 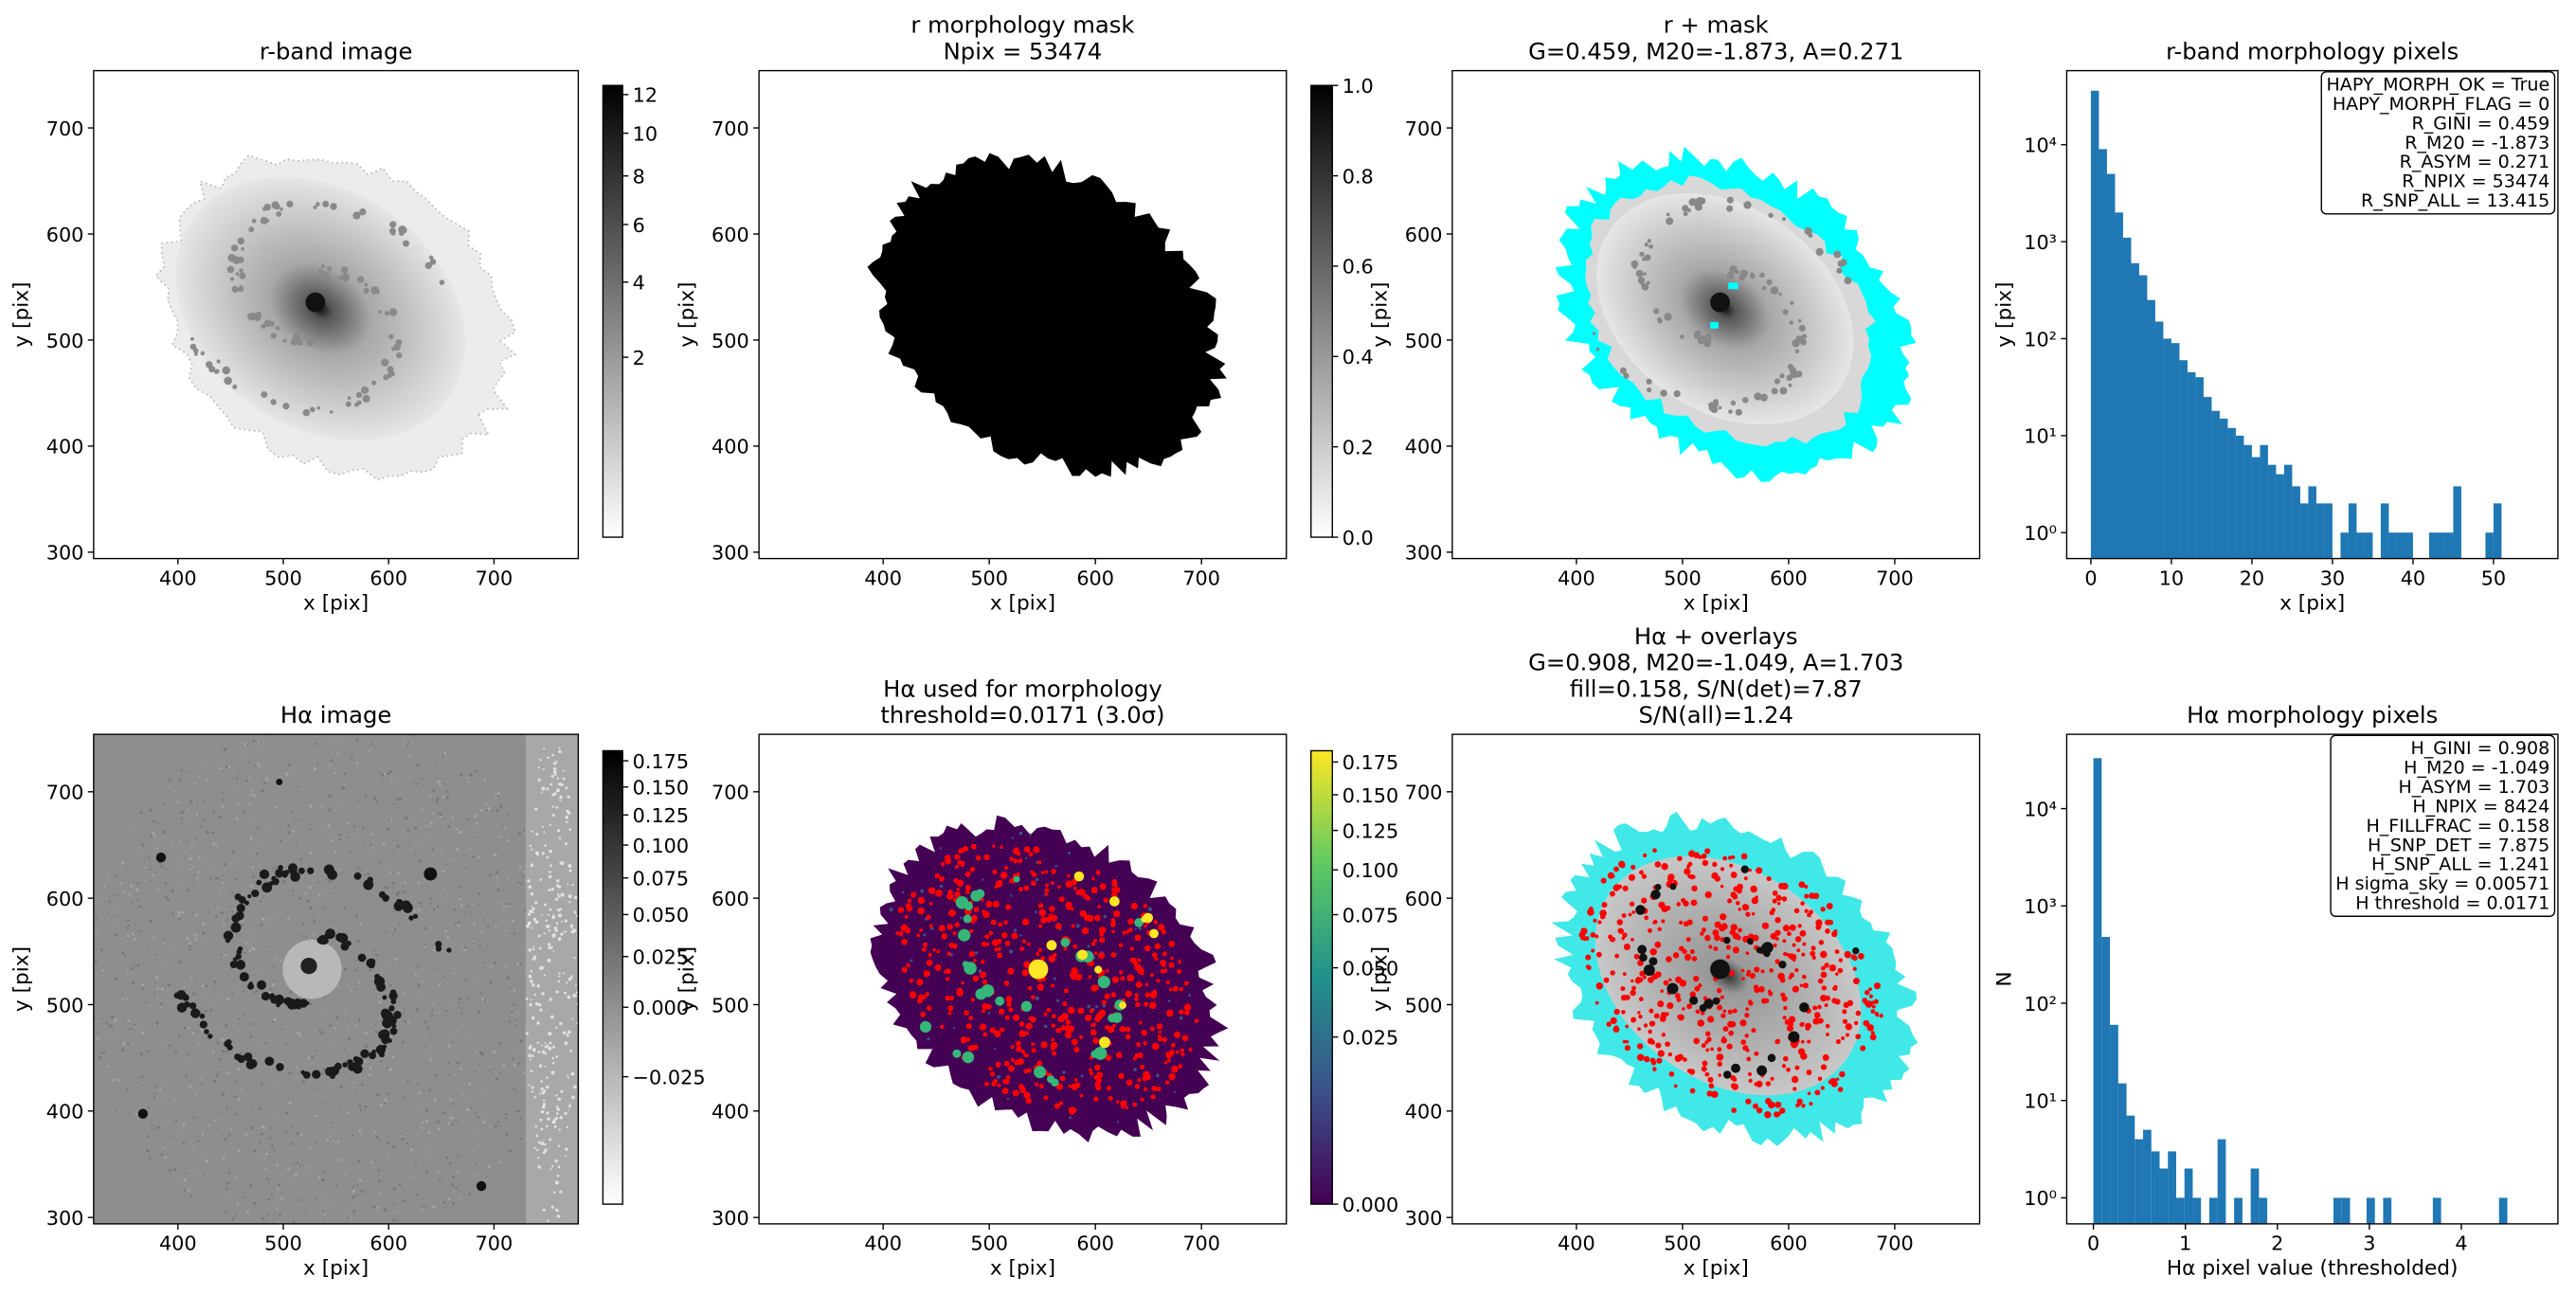 What do you see at coordinates (2185, 1243) in the screenshot?
I see `x-tick-label: 1` at bounding box center [2185, 1243].